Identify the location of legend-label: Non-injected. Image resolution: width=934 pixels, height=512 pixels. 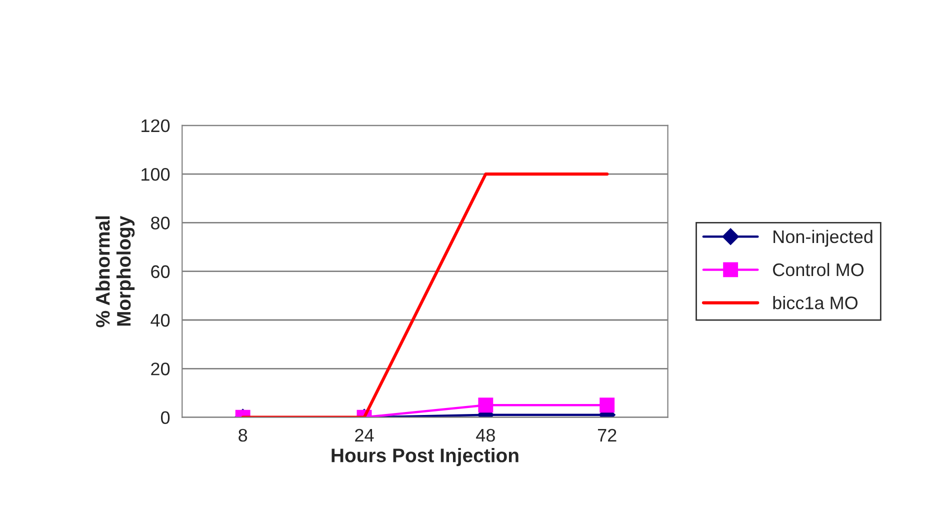
(823, 238).